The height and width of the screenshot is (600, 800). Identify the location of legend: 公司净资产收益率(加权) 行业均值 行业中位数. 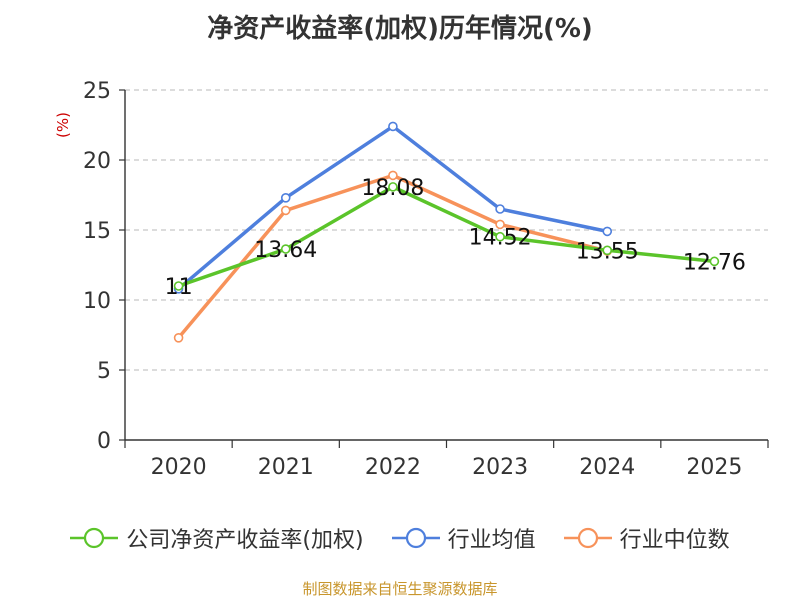
(400, 538).